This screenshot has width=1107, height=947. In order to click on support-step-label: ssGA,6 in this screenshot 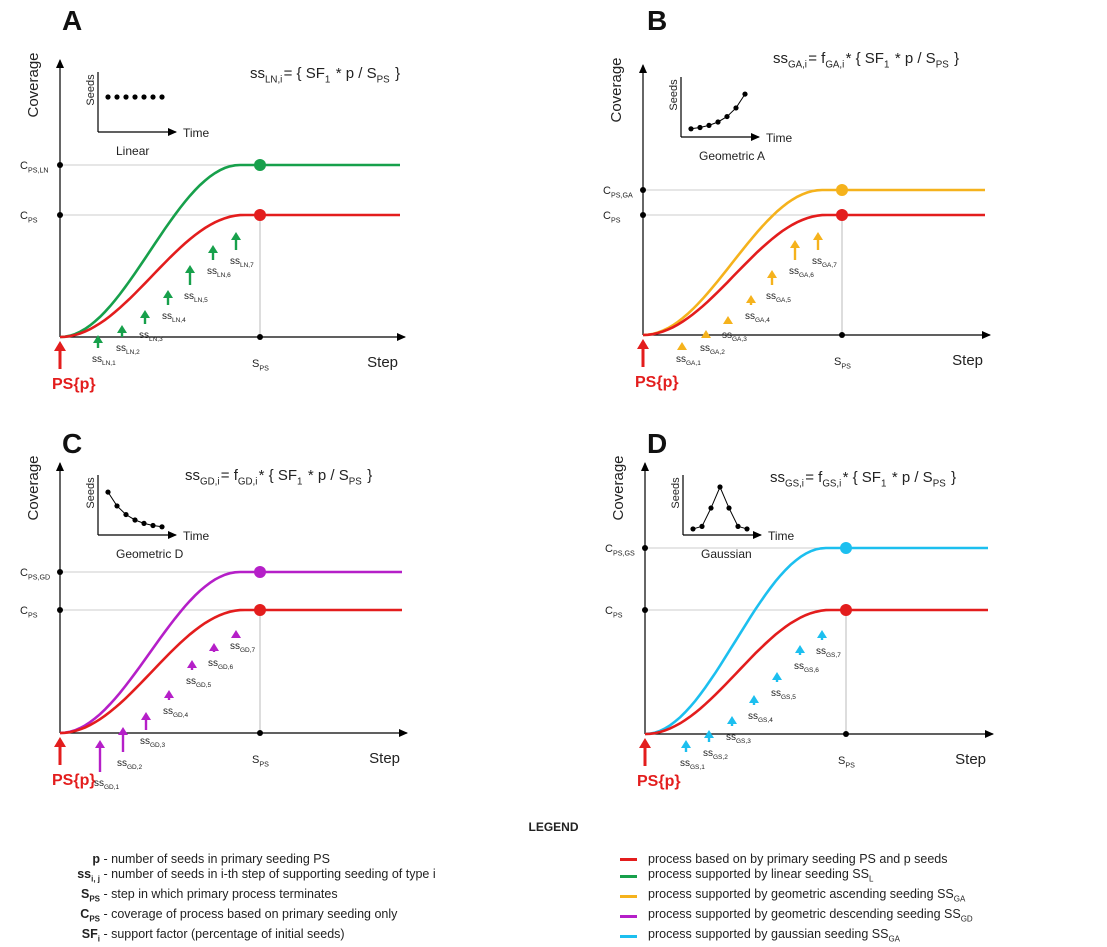, I will do `click(802, 272)`.